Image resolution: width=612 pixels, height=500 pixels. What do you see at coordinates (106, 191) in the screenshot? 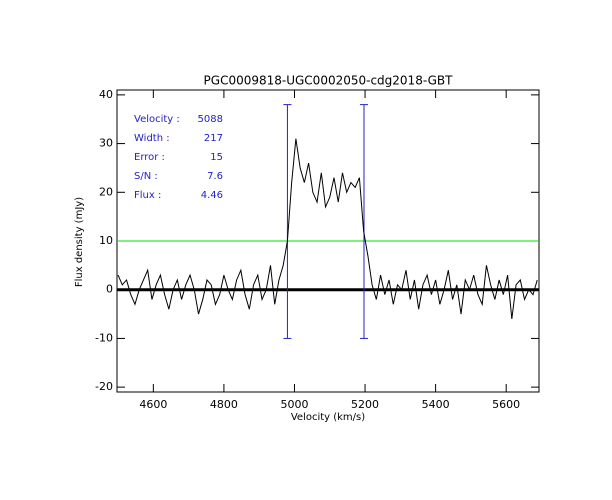
I see `y-tick-label: 20` at bounding box center [106, 191].